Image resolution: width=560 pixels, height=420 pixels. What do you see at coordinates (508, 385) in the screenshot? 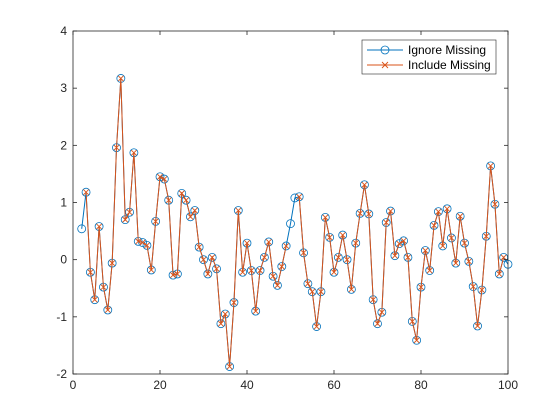
I see `x-tick-label: 100` at bounding box center [508, 385].